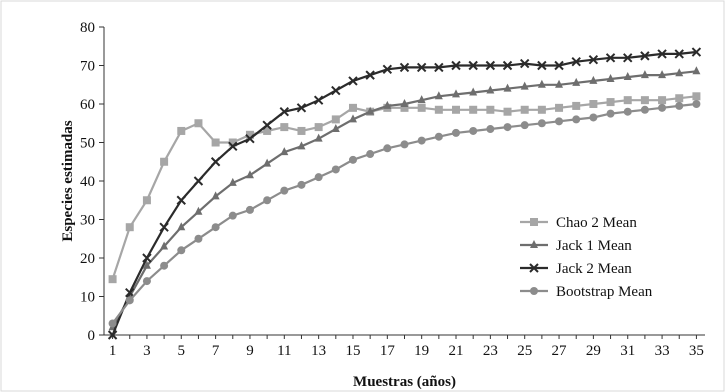  I want to click on x-tick-label: 15, so click(352, 351).